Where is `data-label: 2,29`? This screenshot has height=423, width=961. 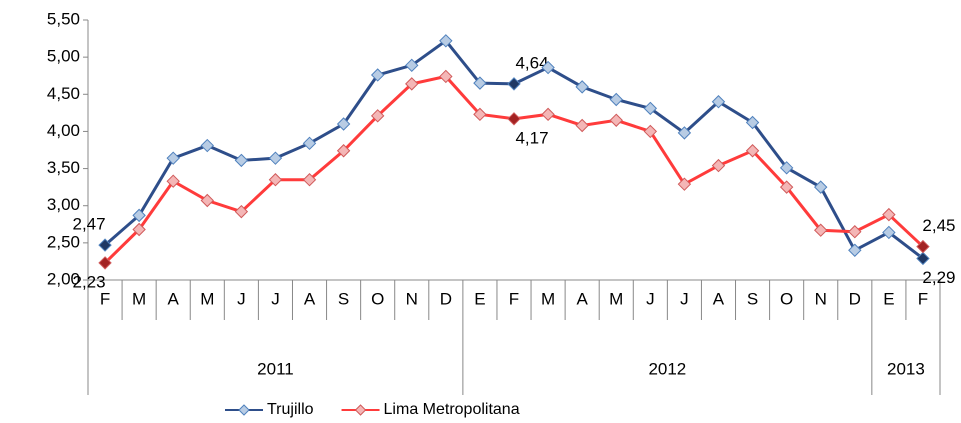 data-label: 2,29 is located at coordinates (938, 277).